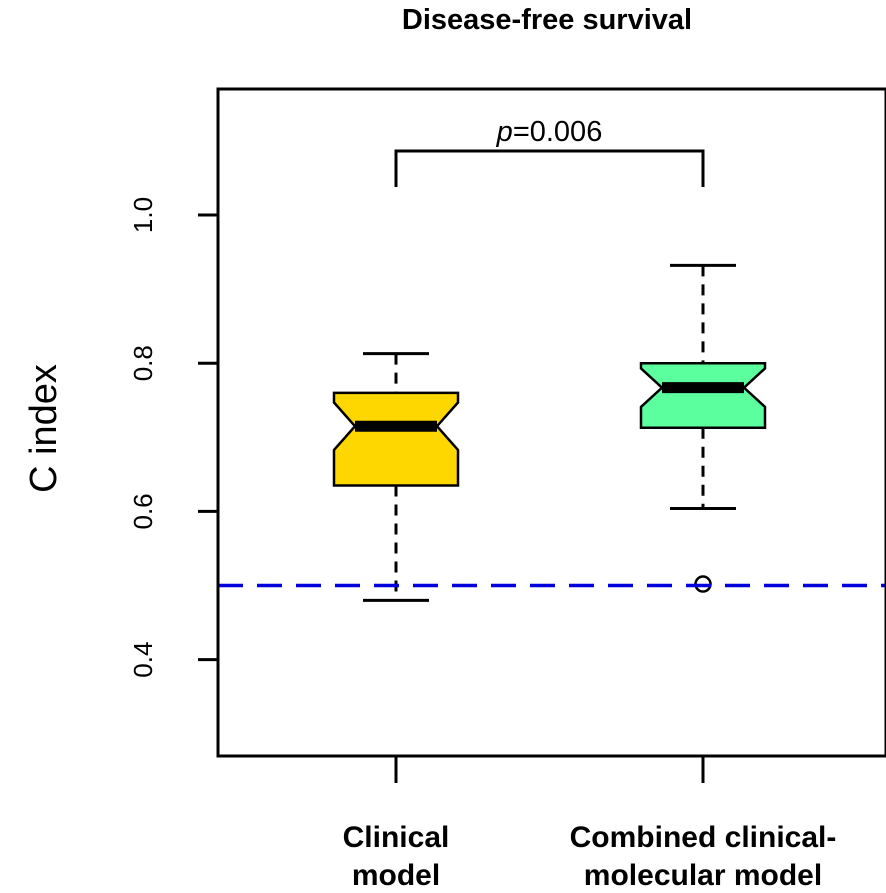 The width and height of the screenshot is (886, 893). I want to click on y-tick-label: 0.8, so click(143, 363).